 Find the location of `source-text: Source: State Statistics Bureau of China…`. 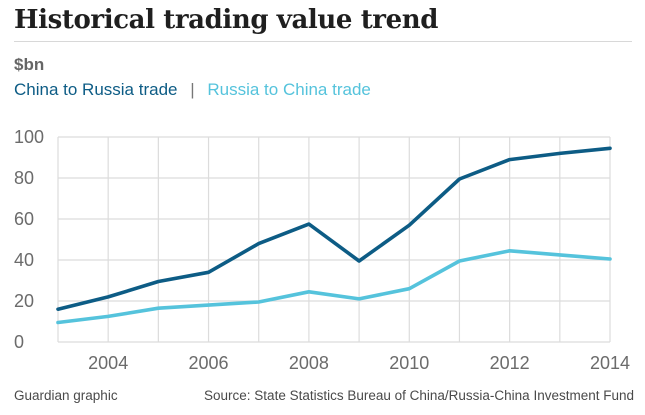

source-text: Source: State Statistics Bureau of China… is located at coordinates (419, 395).